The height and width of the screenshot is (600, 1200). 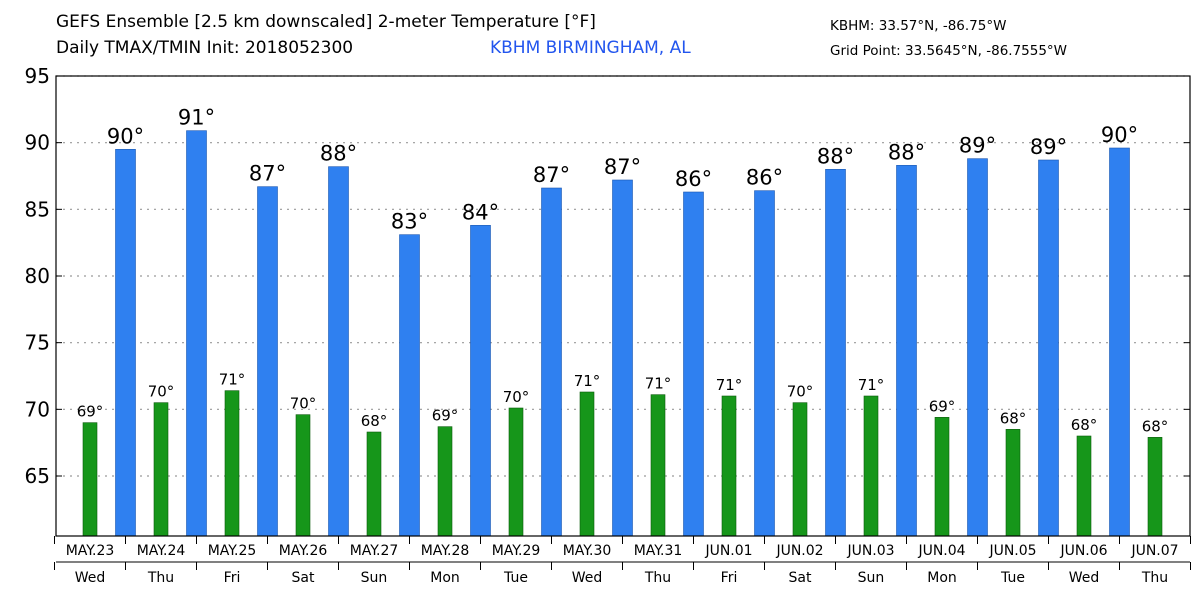 I want to click on x-date-label: MAY.27, so click(x=374, y=551).